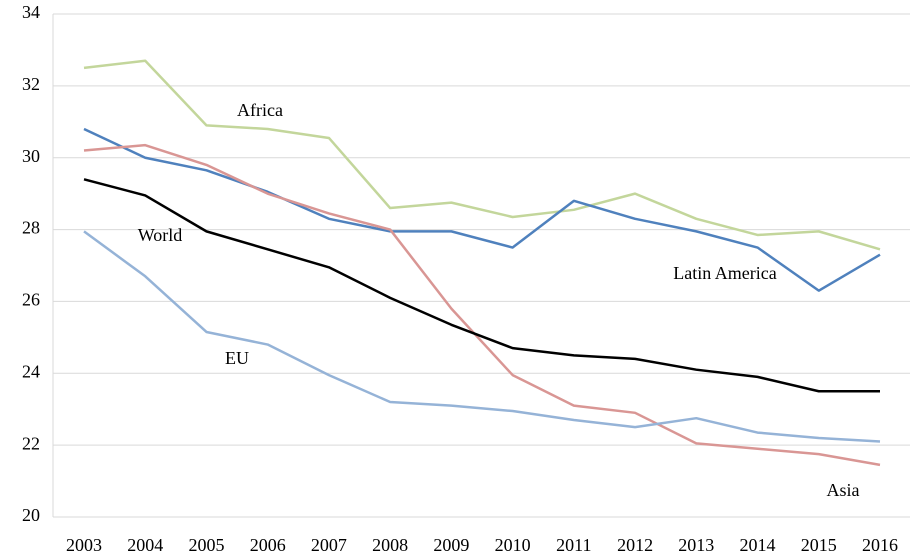  I want to click on x-tick-label: 2003, so click(84, 545).